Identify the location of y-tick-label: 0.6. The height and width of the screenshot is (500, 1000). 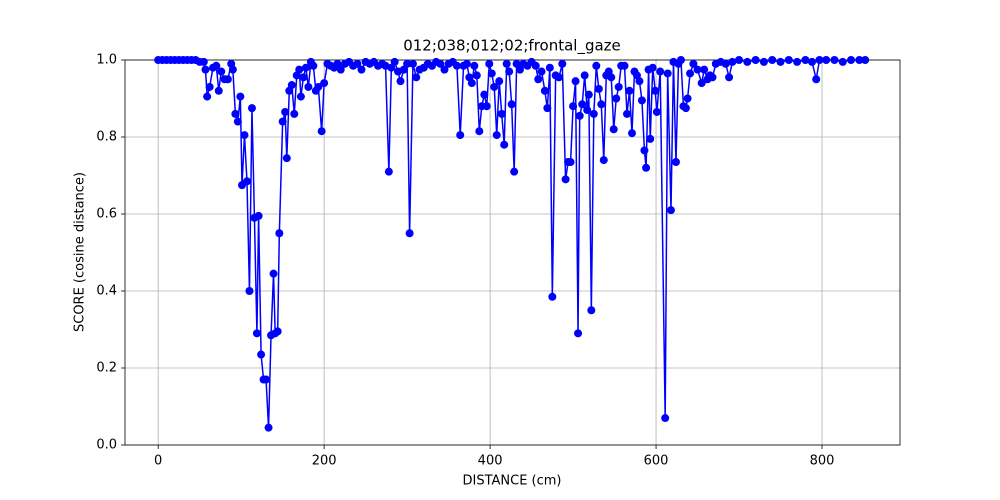
(106, 214).